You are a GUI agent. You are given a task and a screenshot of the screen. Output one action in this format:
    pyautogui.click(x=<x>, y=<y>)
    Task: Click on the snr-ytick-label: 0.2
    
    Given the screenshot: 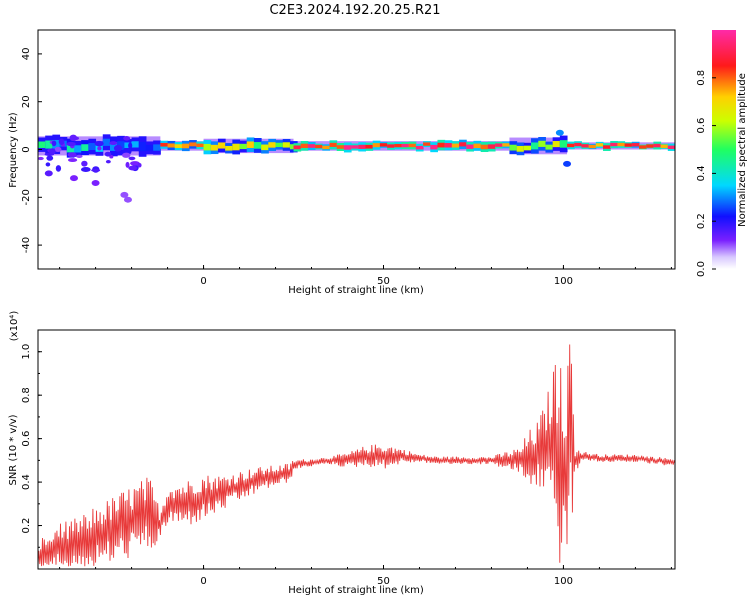 What is the action you would take?
    pyautogui.click(x=26, y=526)
    